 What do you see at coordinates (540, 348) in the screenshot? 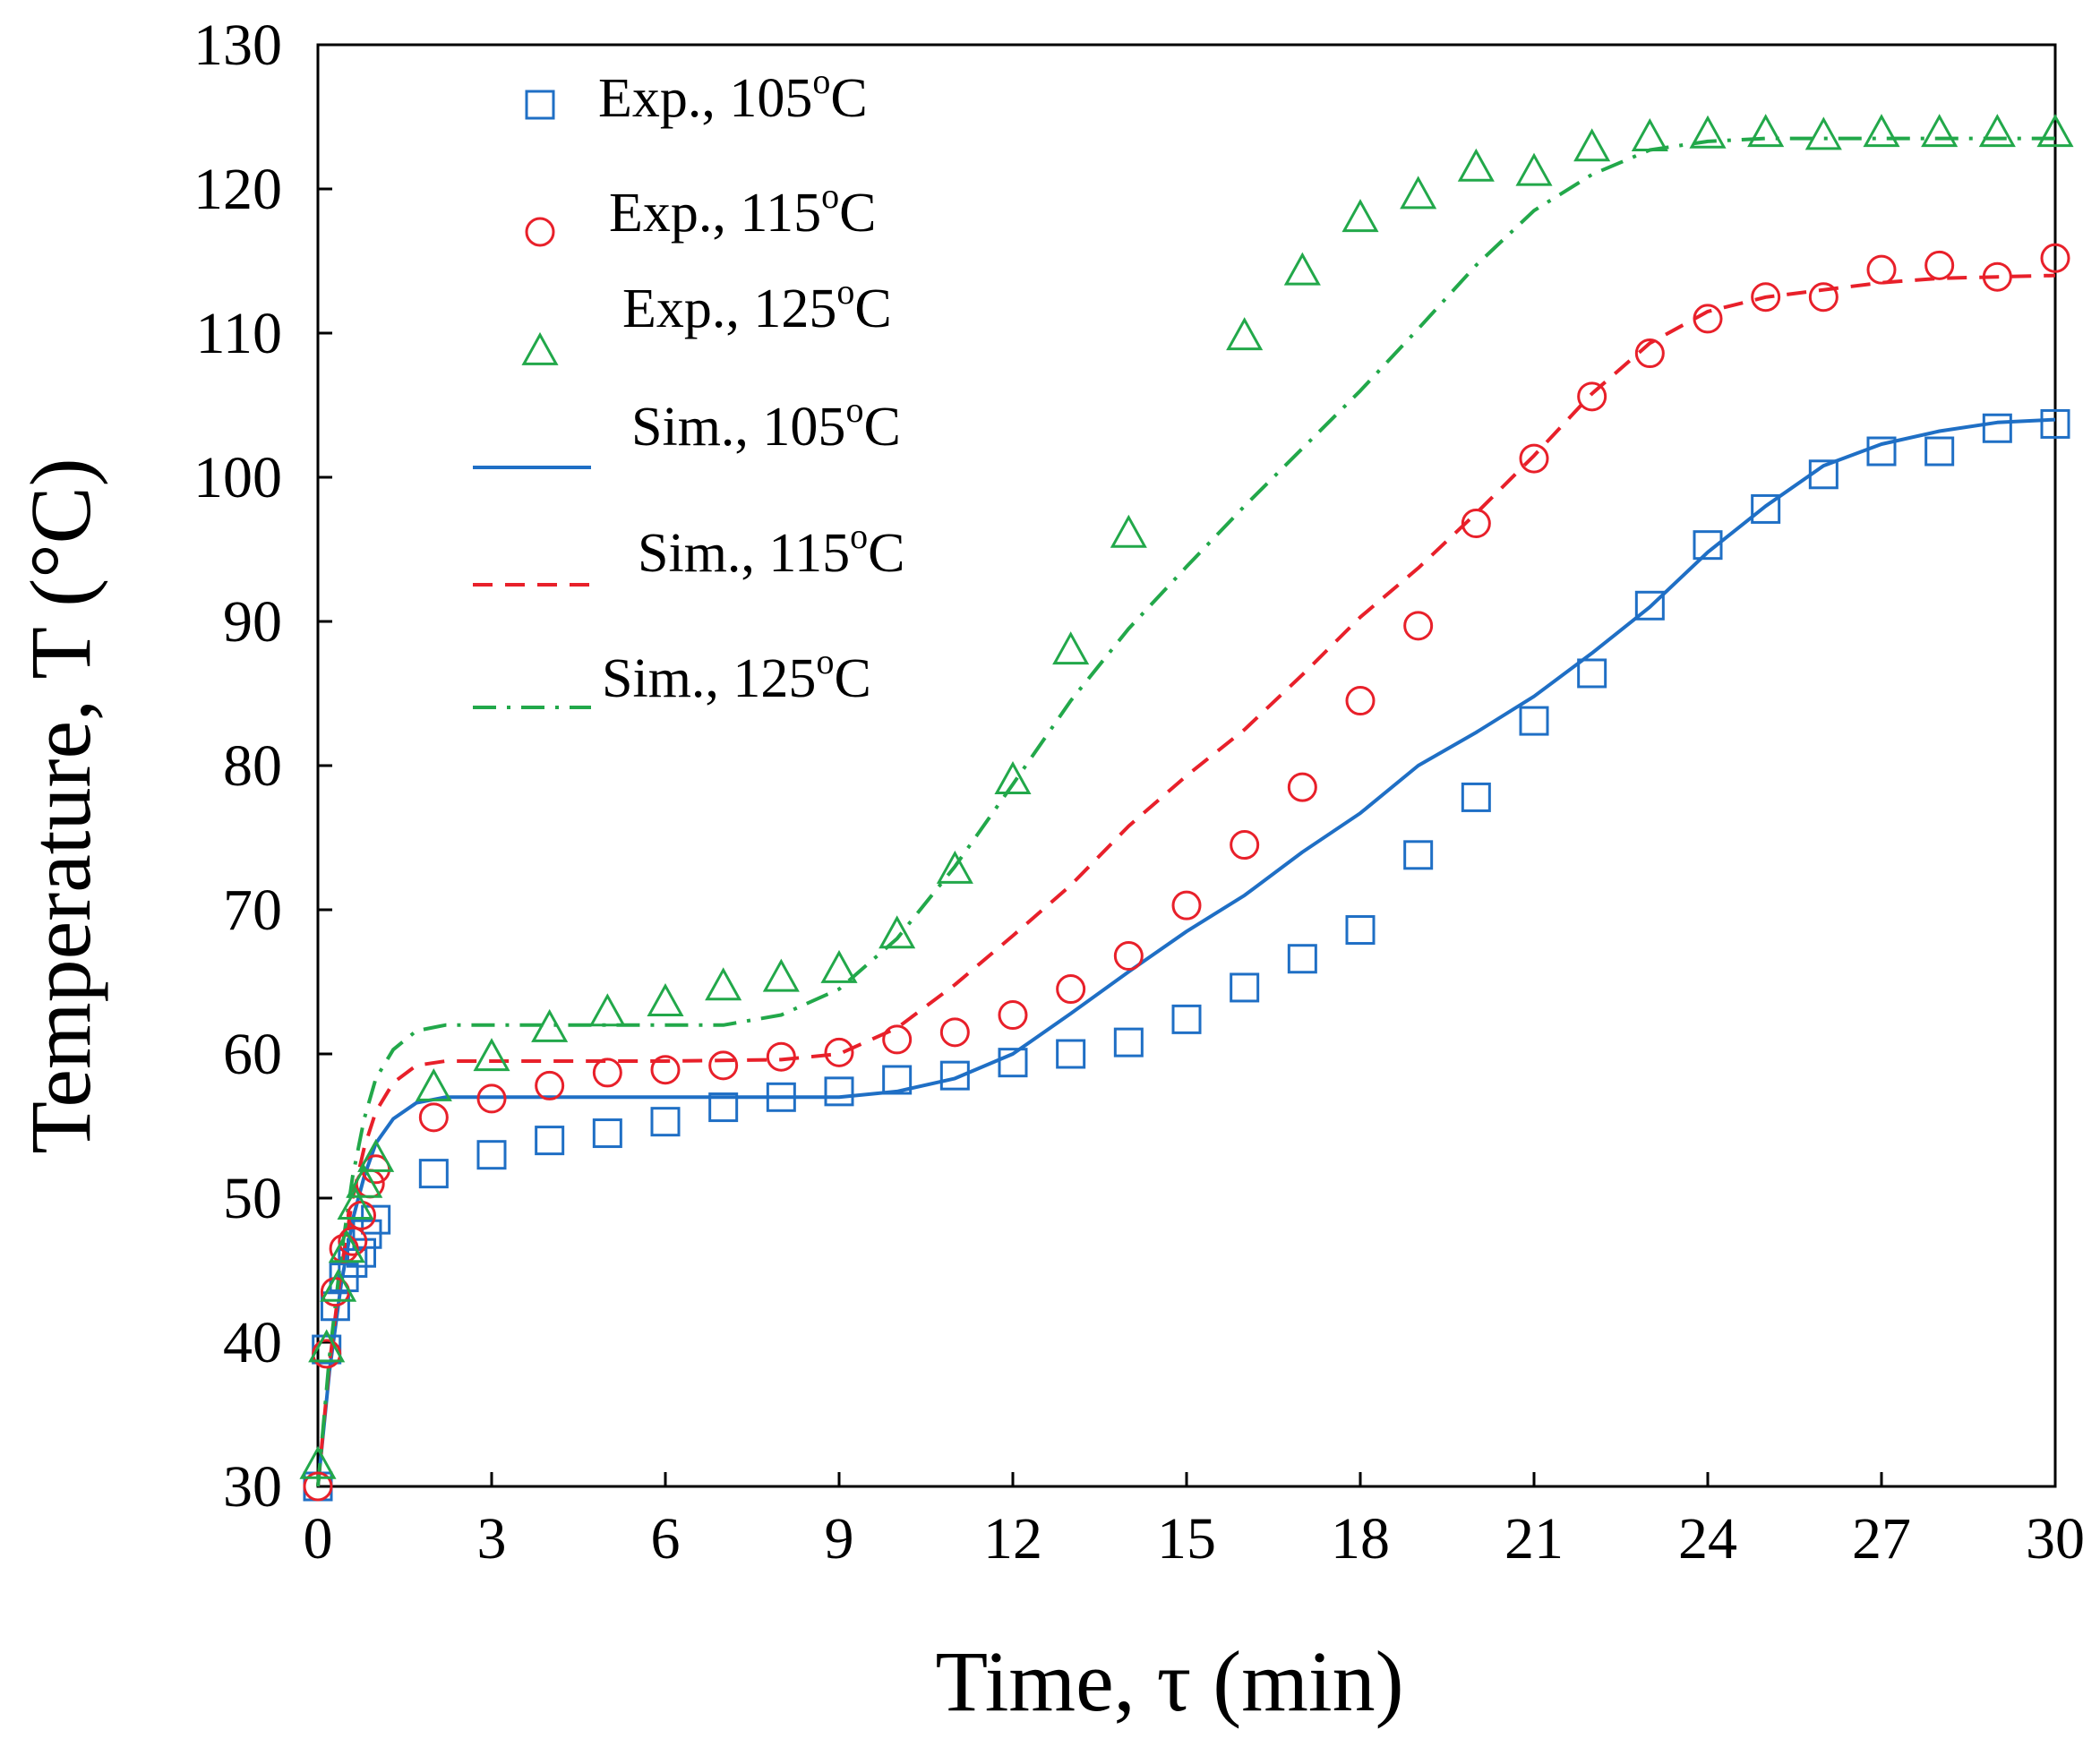
I see `legend-symbol-triangle` at bounding box center [540, 348].